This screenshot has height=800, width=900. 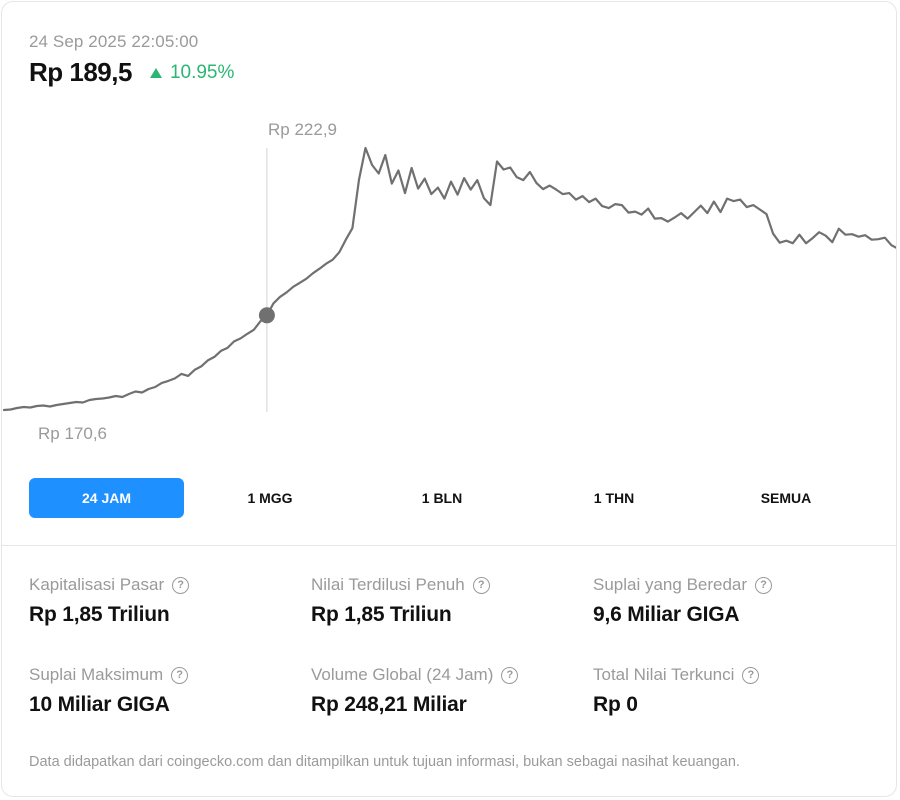 What do you see at coordinates (728, 691) in the screenshot?
I see `stat-total-value-locked: Total Nilai Terkunci? Rp 0` at bounding box center [728, 691].